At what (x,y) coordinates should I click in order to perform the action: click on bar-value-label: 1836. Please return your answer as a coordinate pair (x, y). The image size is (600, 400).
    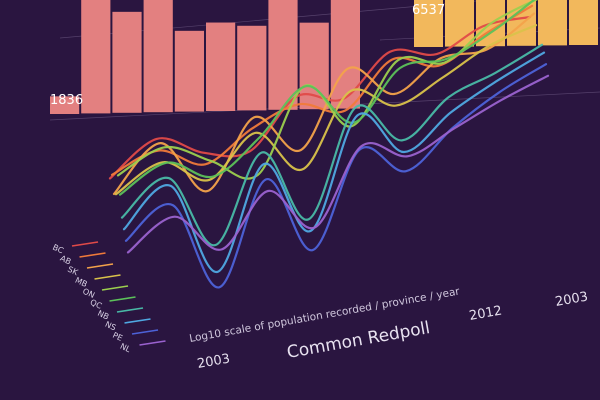
    Looking at the image, I should click on (66, 100).